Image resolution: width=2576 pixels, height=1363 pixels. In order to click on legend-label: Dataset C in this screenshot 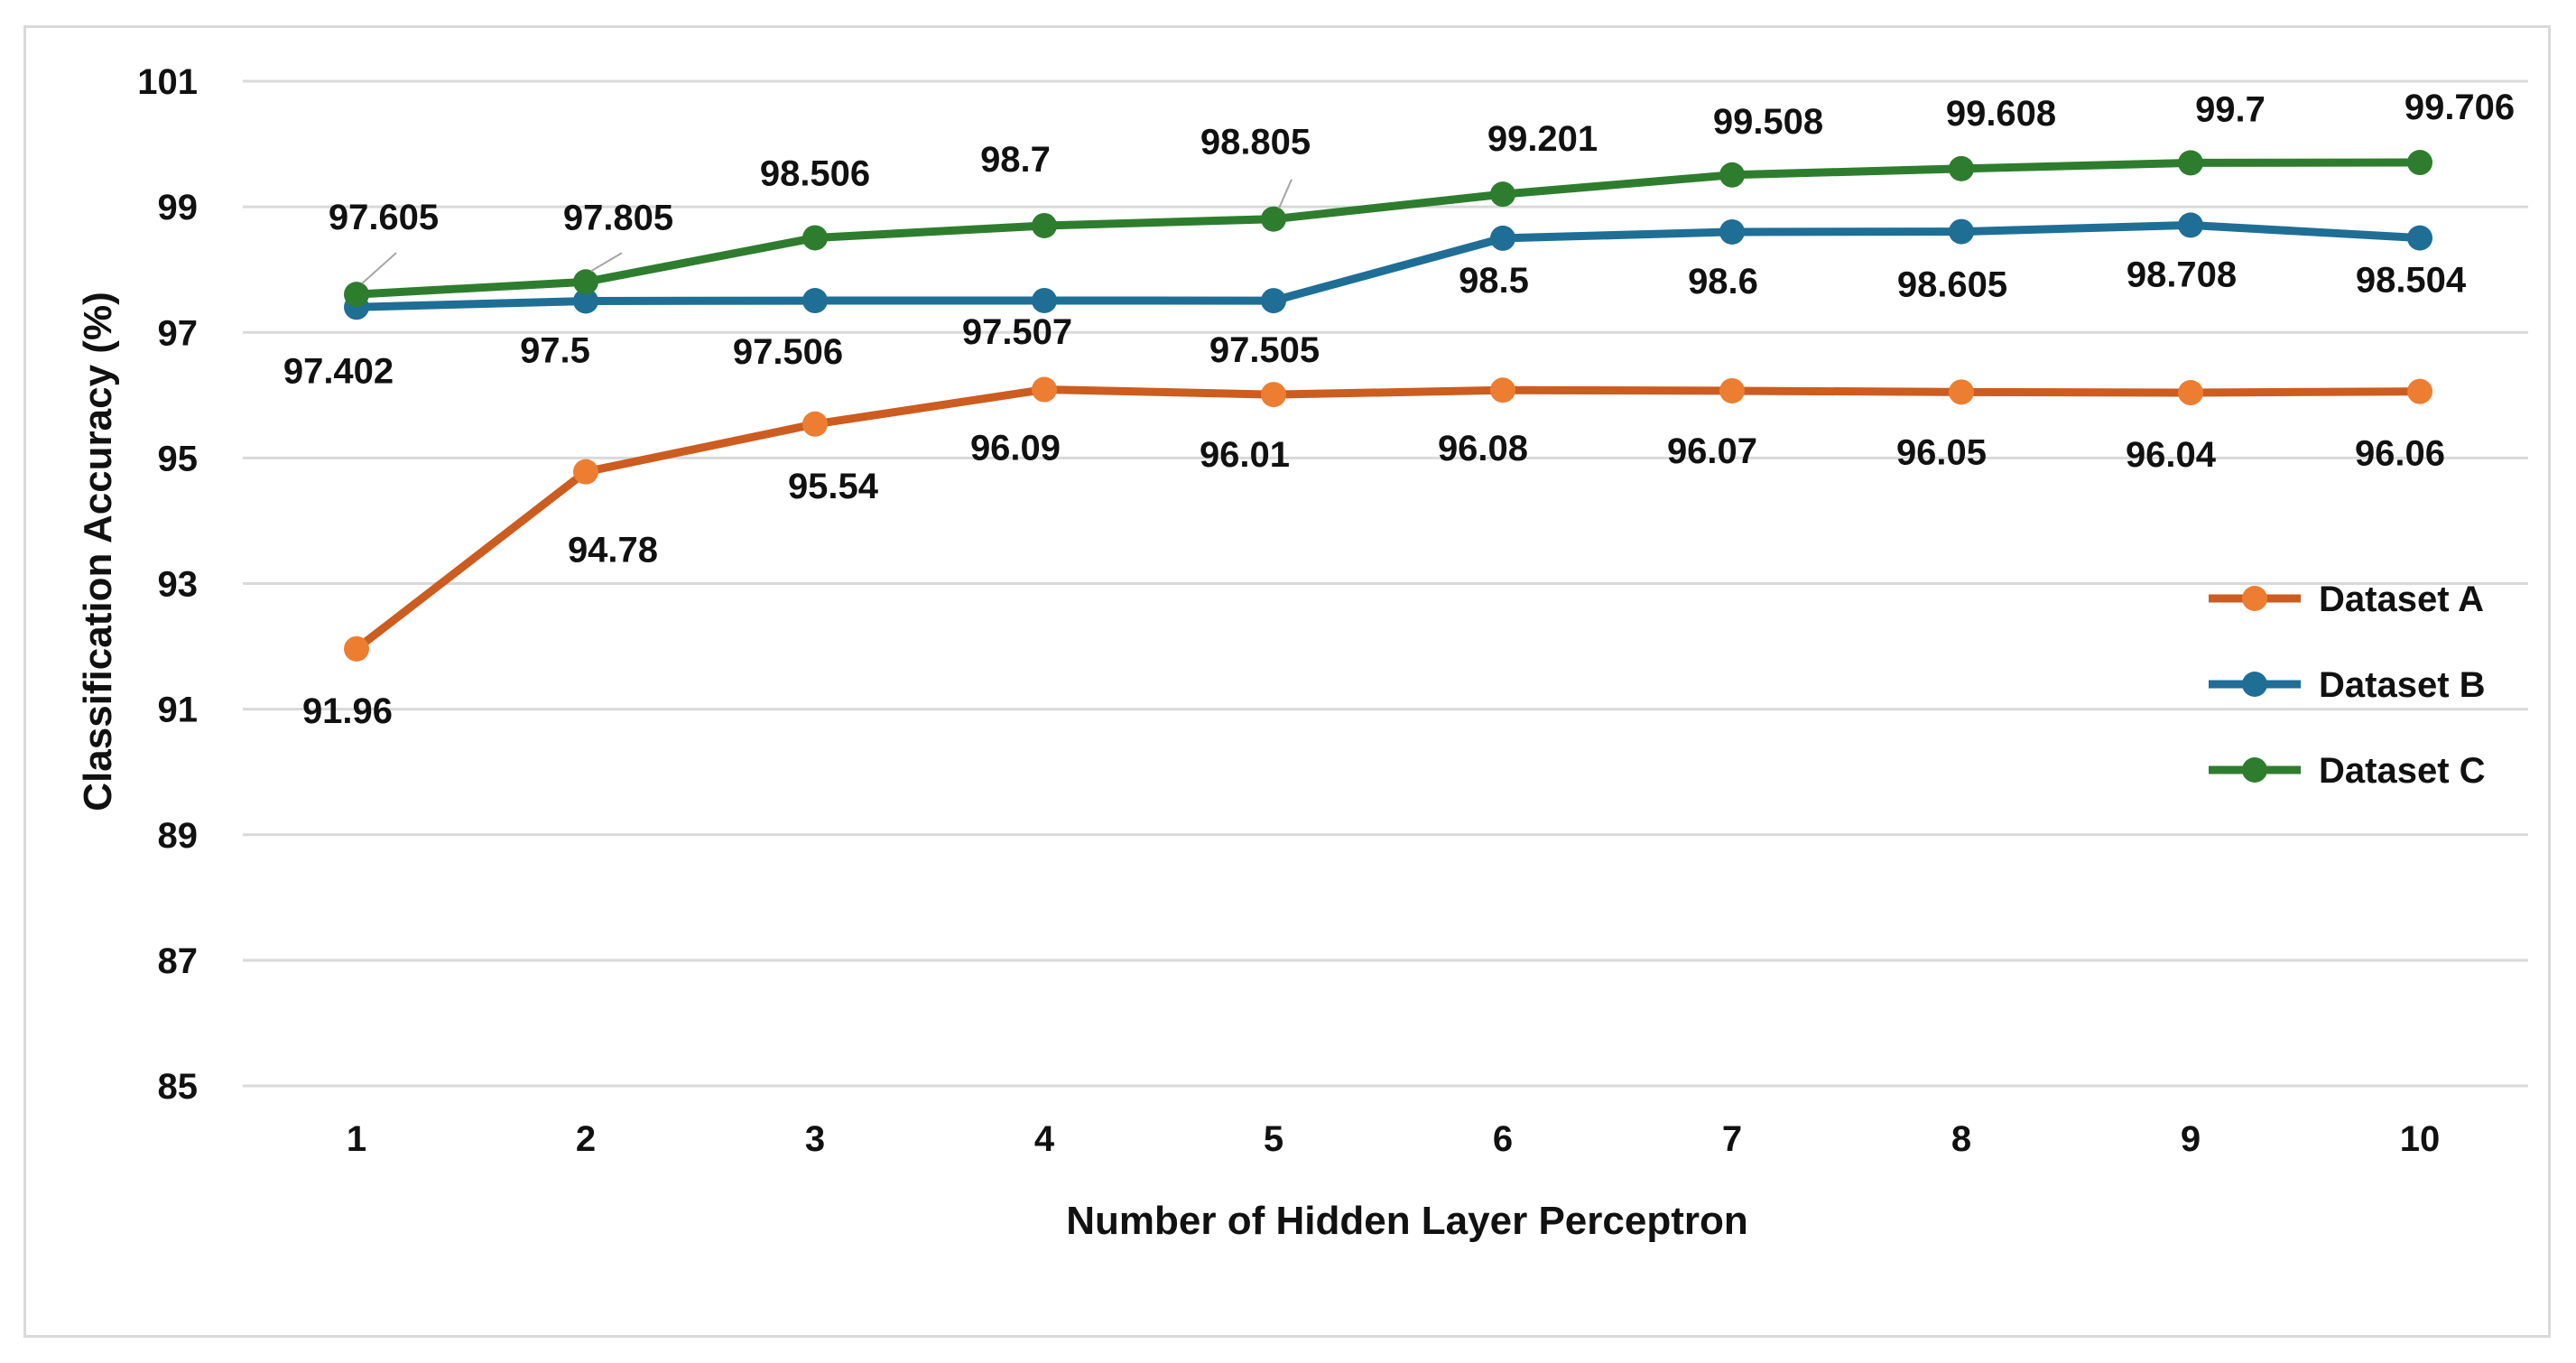, I will do `click(2402, 771)`.